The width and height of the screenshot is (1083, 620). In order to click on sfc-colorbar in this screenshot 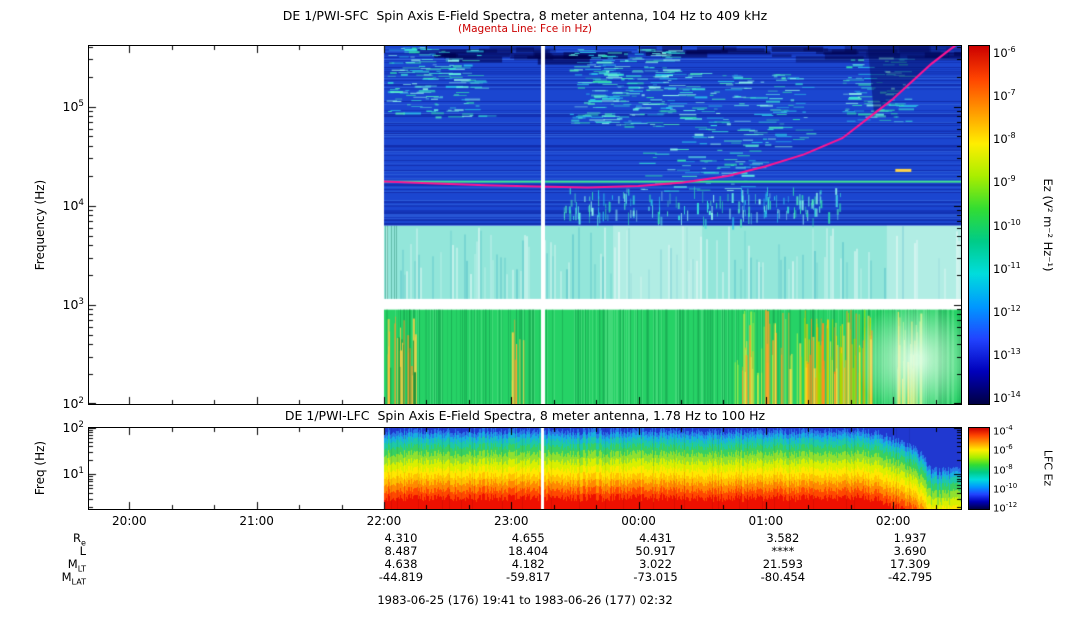, I will do `click(979, 225)`.